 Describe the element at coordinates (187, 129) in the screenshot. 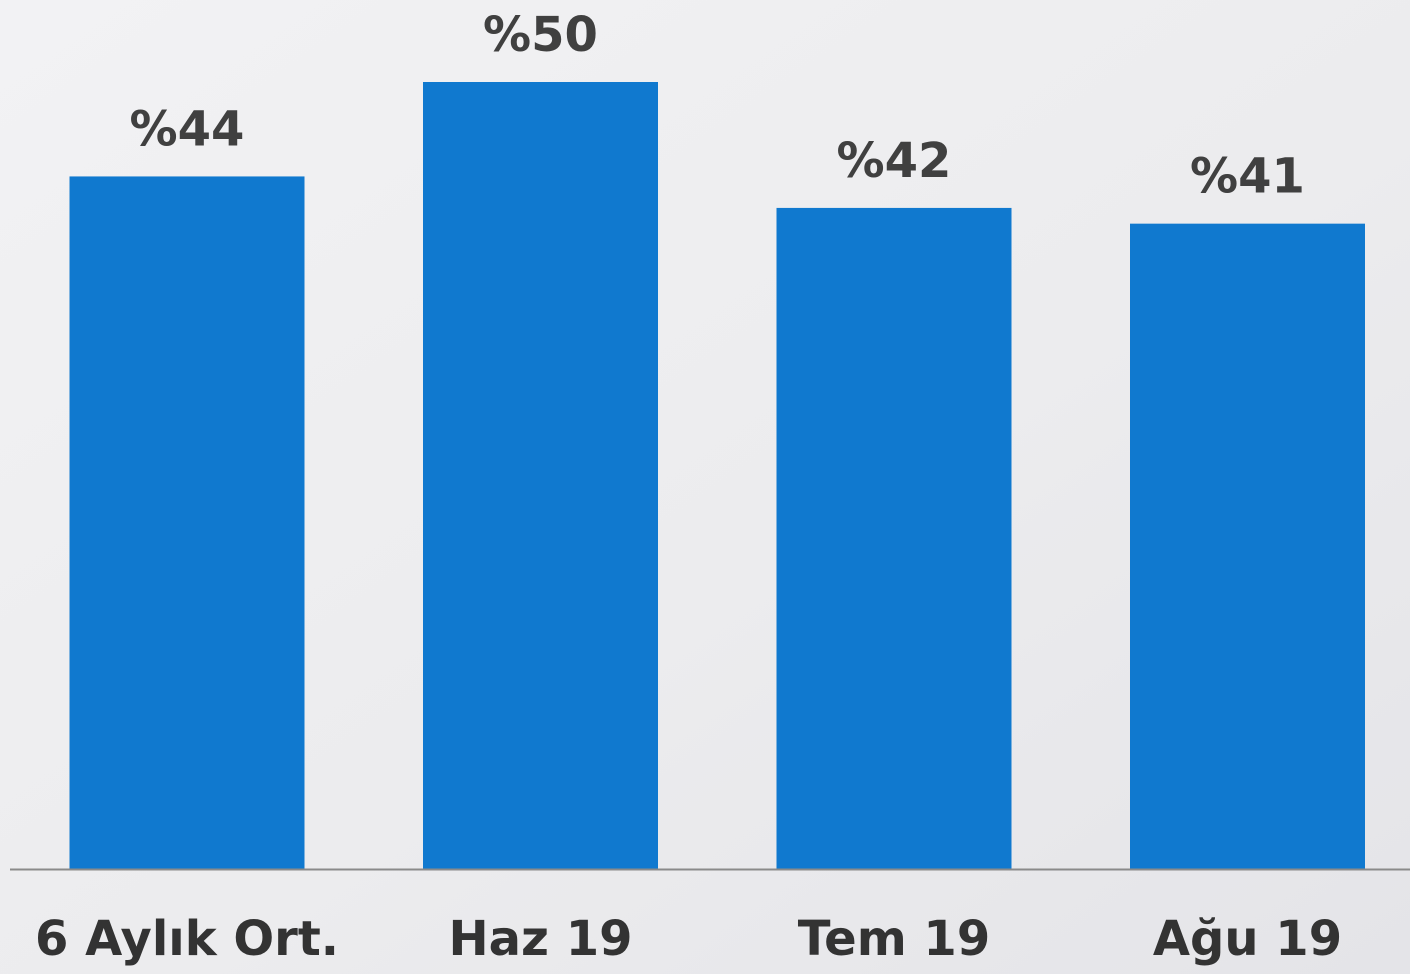

I see `data-label: %44` at that location.